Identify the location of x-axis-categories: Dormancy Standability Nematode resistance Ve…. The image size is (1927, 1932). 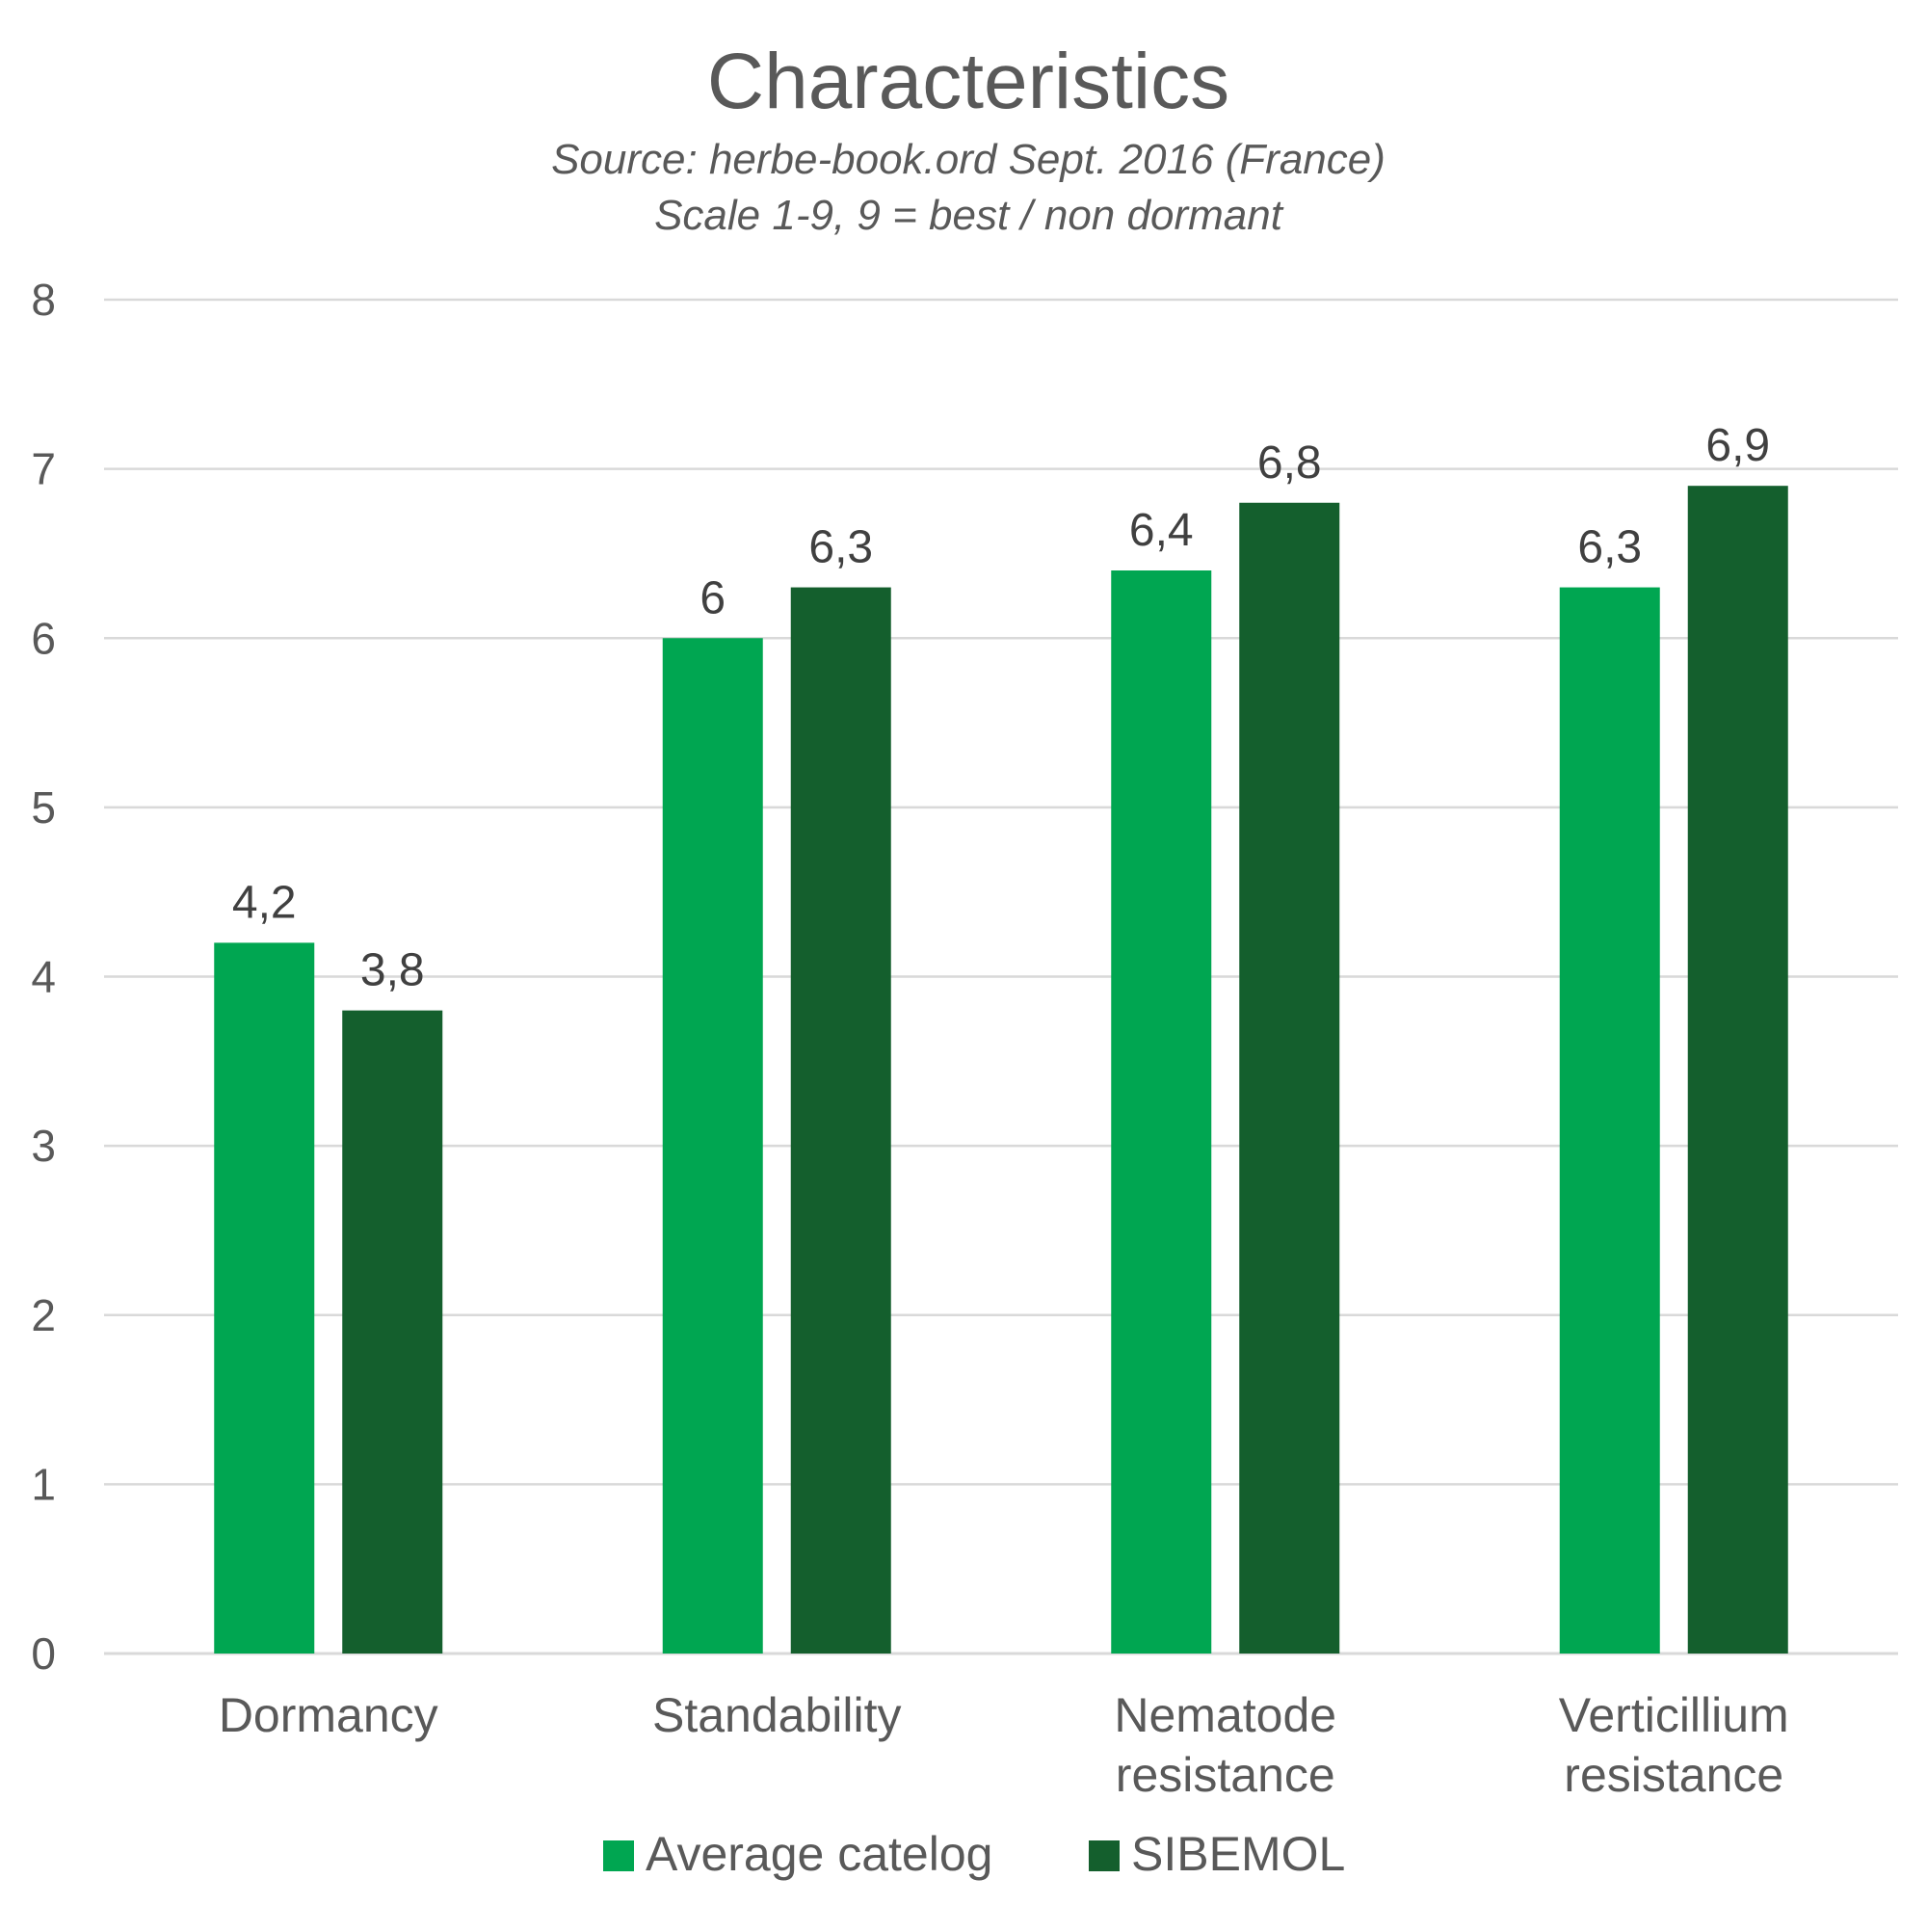
(1004, 1745).